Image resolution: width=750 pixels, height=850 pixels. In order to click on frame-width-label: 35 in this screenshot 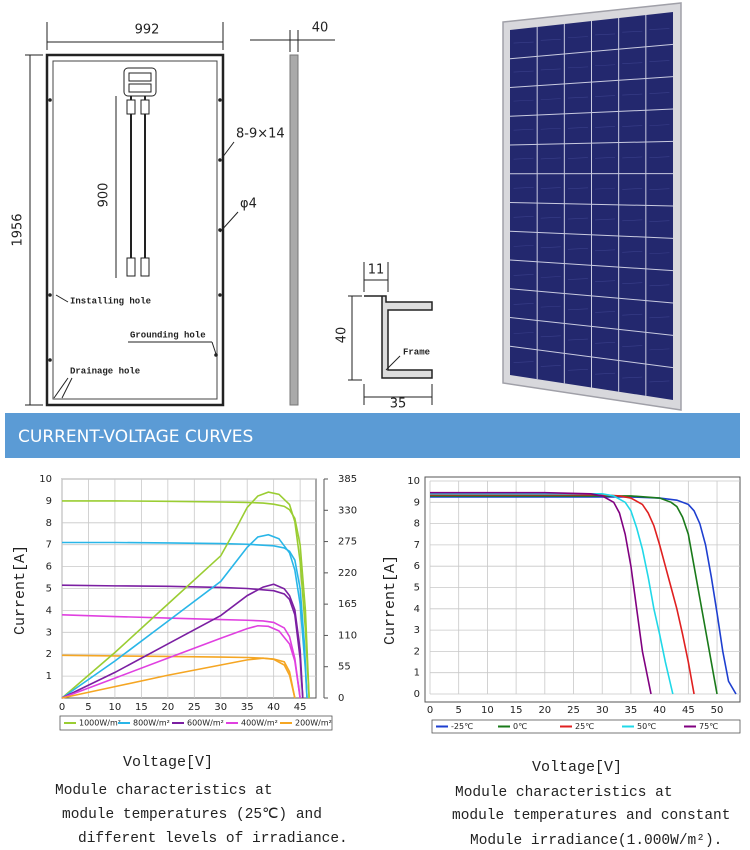, I will do `click(398, 404)`.